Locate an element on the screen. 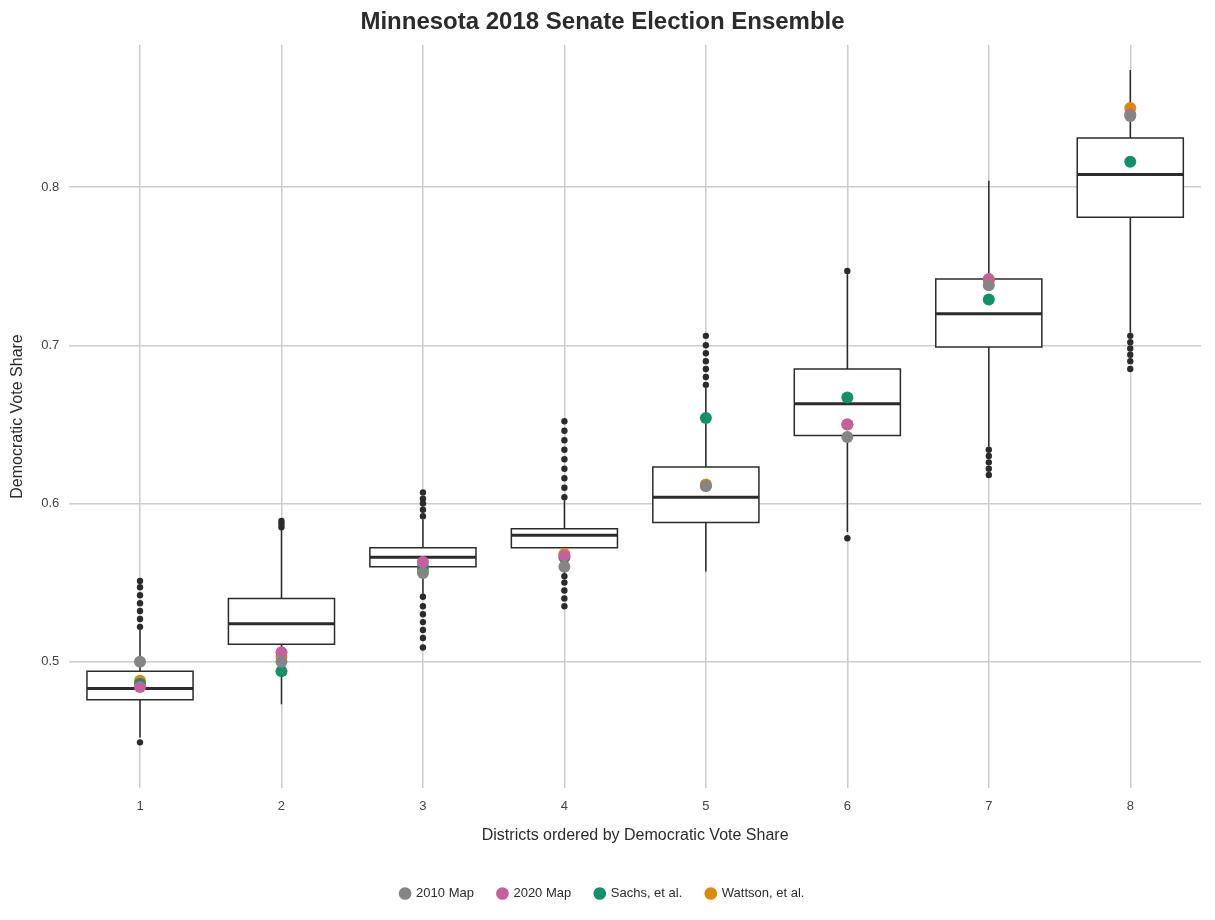  x-tick-label: 2 is located at coordinates (281, 805).